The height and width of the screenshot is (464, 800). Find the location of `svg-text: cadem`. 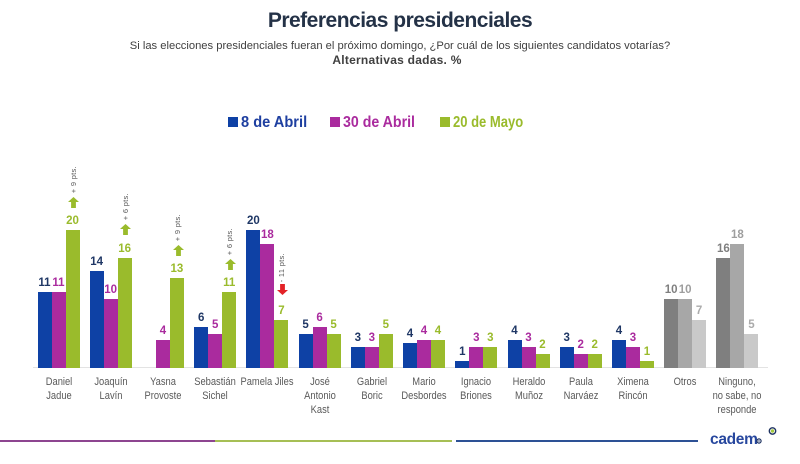

svg-text: cadem is located at coordinates (734, 439).